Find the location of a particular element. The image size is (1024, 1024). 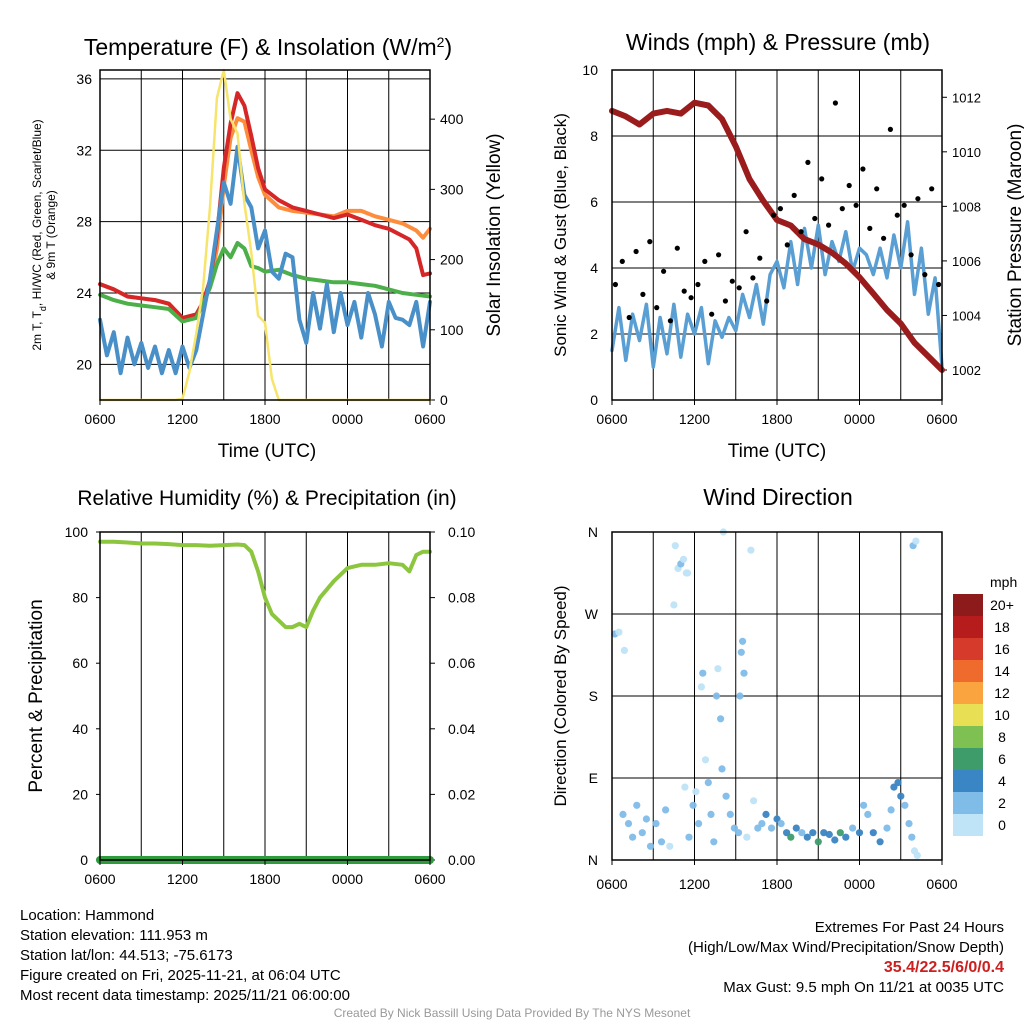

temp-ytick-label: 36 is located at coordinates (84, 79).